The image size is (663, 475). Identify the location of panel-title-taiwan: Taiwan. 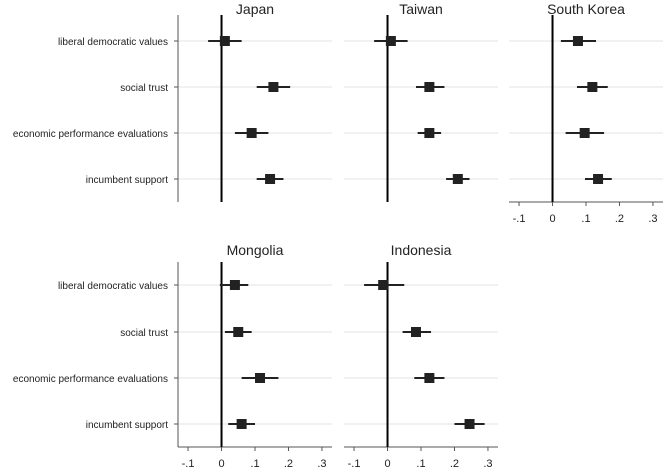
(421, 9).